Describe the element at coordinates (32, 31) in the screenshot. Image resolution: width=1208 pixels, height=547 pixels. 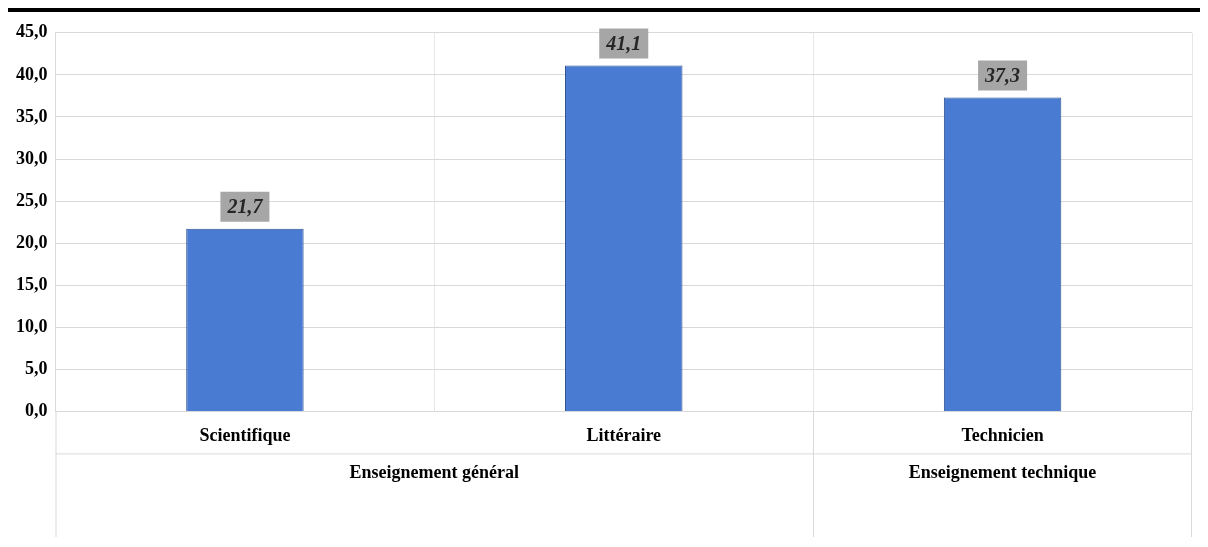
I see `y-tick-label: 45,0` at that location.